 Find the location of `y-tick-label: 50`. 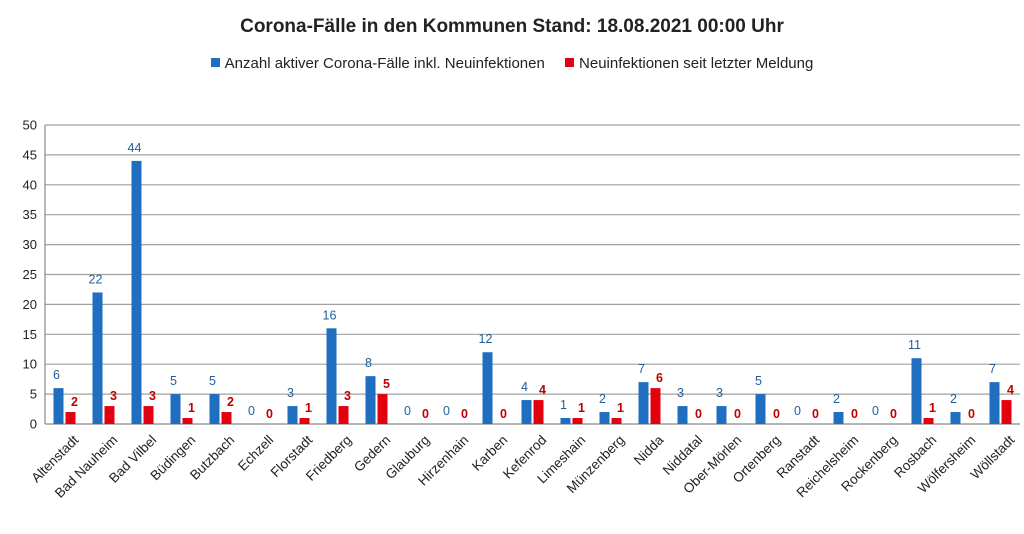

y-tick-label: 50 is located at coordinates (30, 125).